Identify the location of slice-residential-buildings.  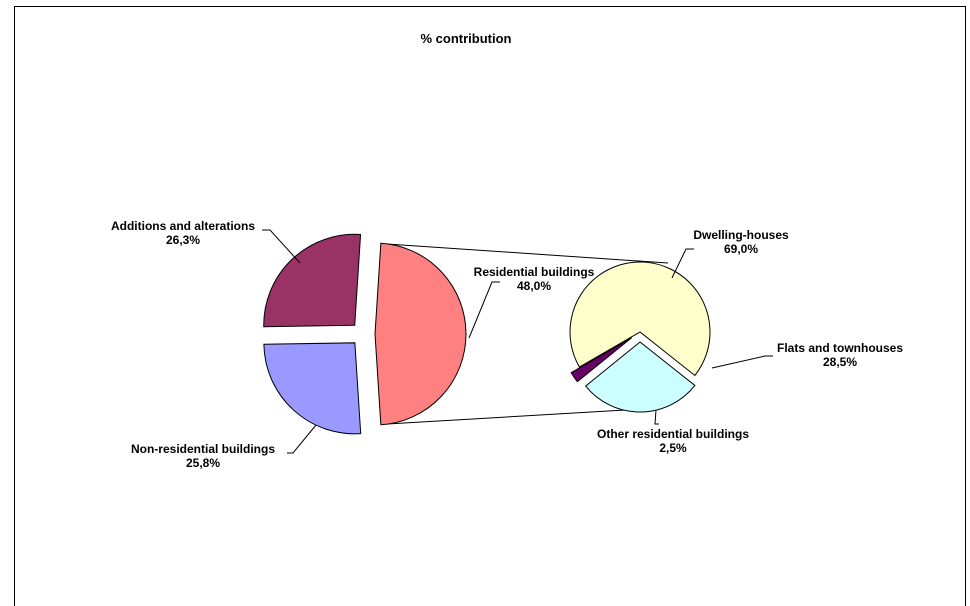
(420, 334).